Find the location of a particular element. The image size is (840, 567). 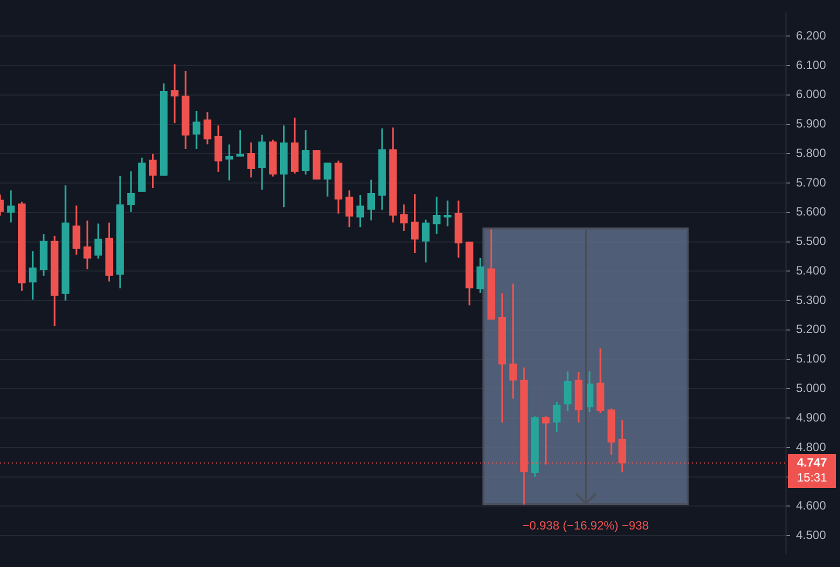

y-tick-label: 5.900 is located at coordinates (811, 123).